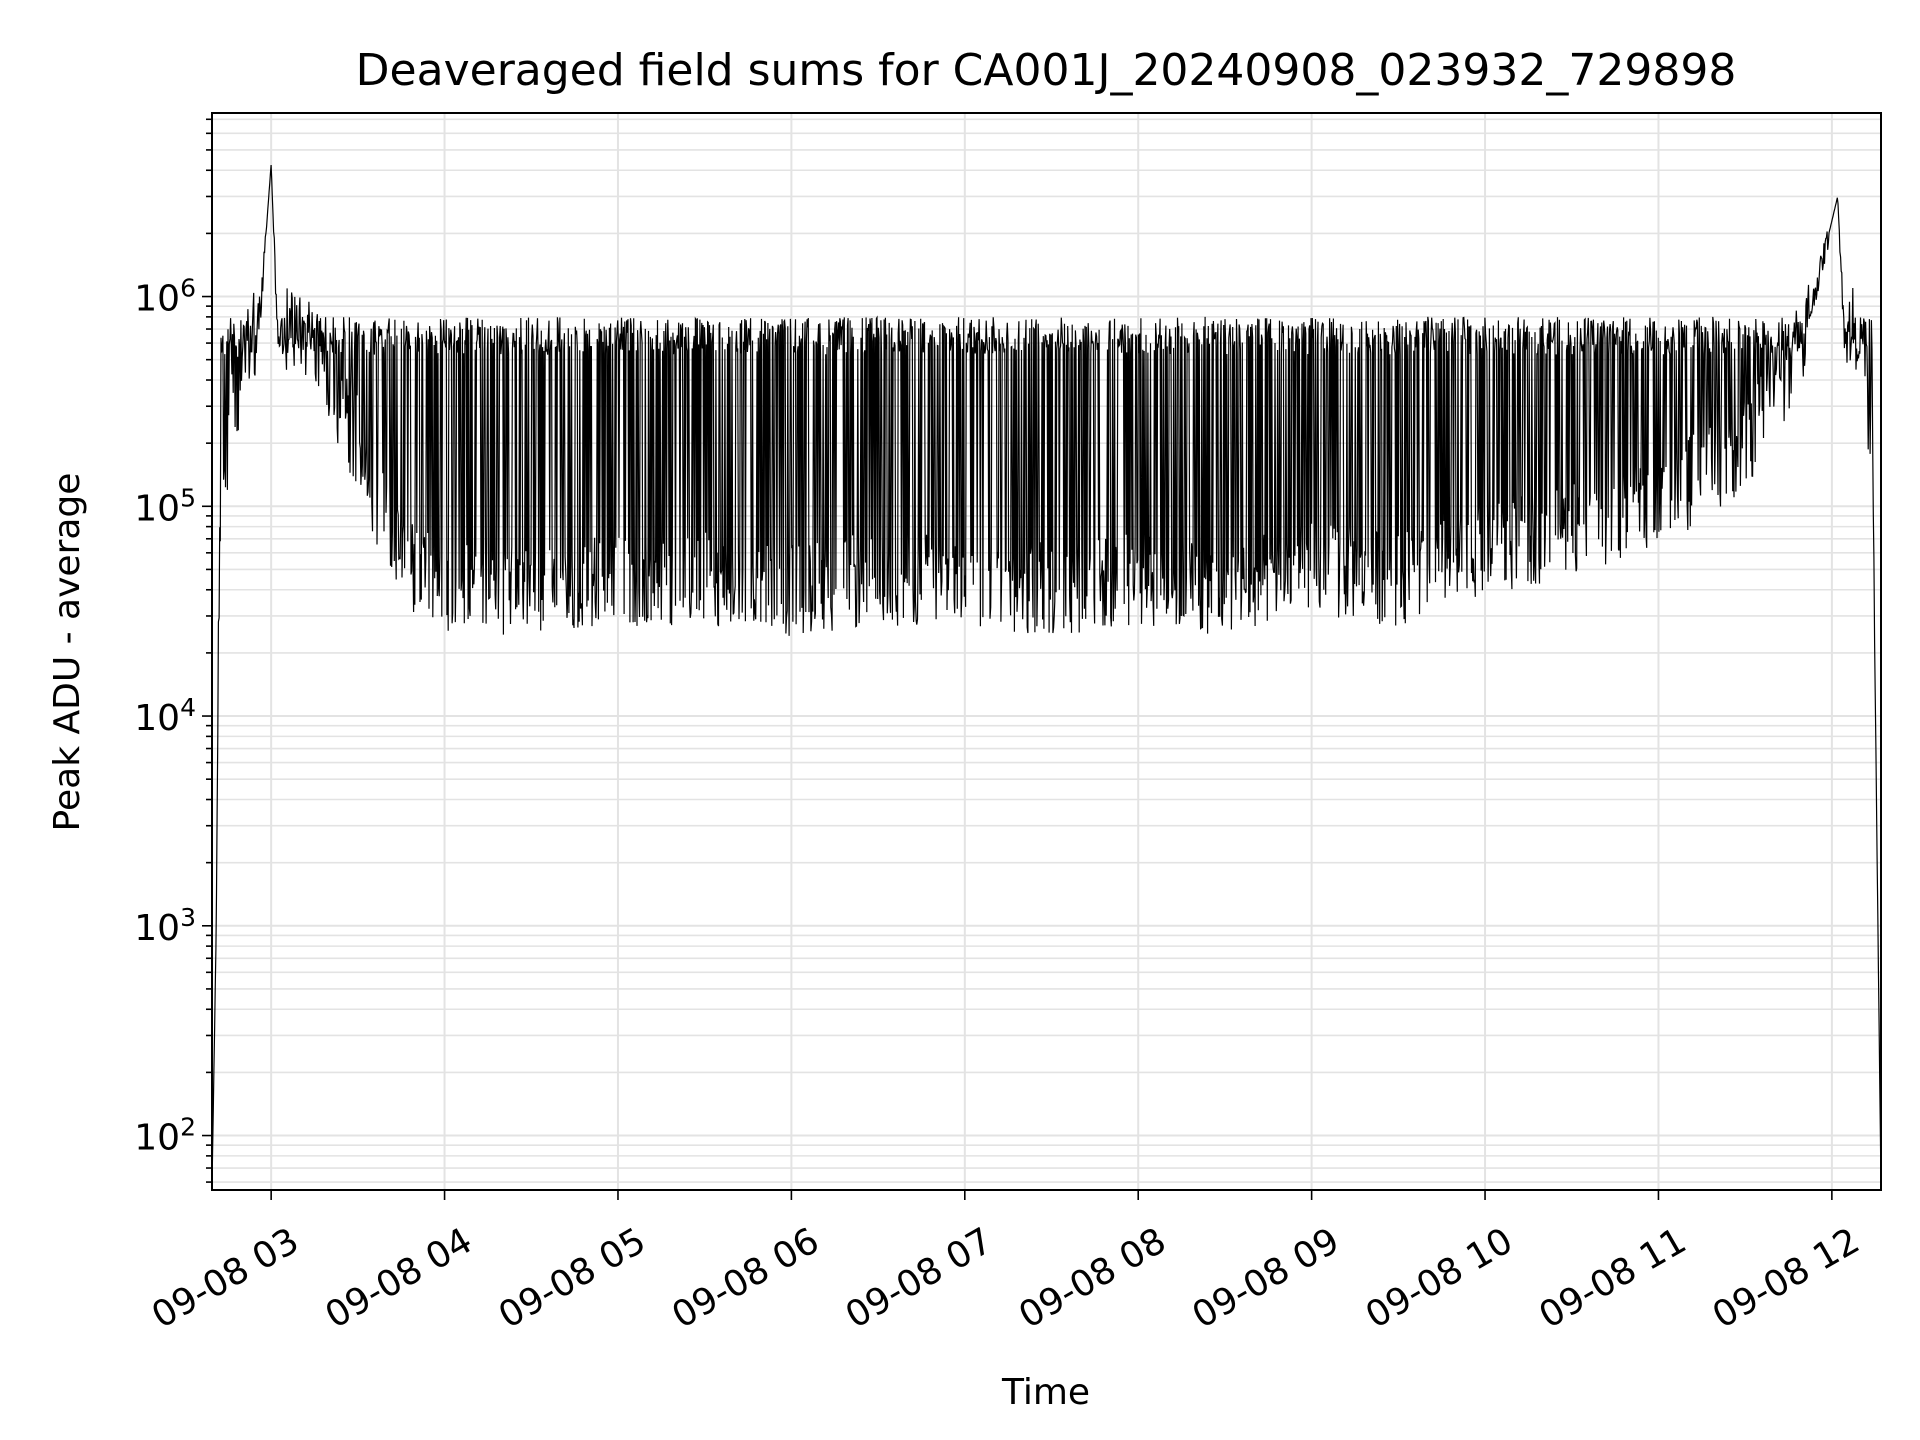 This screenshot has height=1440, width=1920. I want to click on x-axis-label: Time, so click(1045, 1392).